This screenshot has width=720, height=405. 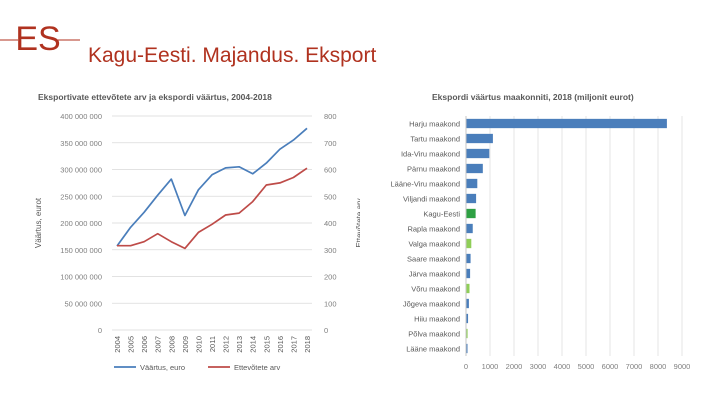 What do you see at coordinates (171, 344) in the screenshot?
I see `x-tick-label: 2008` at bounding box center [171, 344].